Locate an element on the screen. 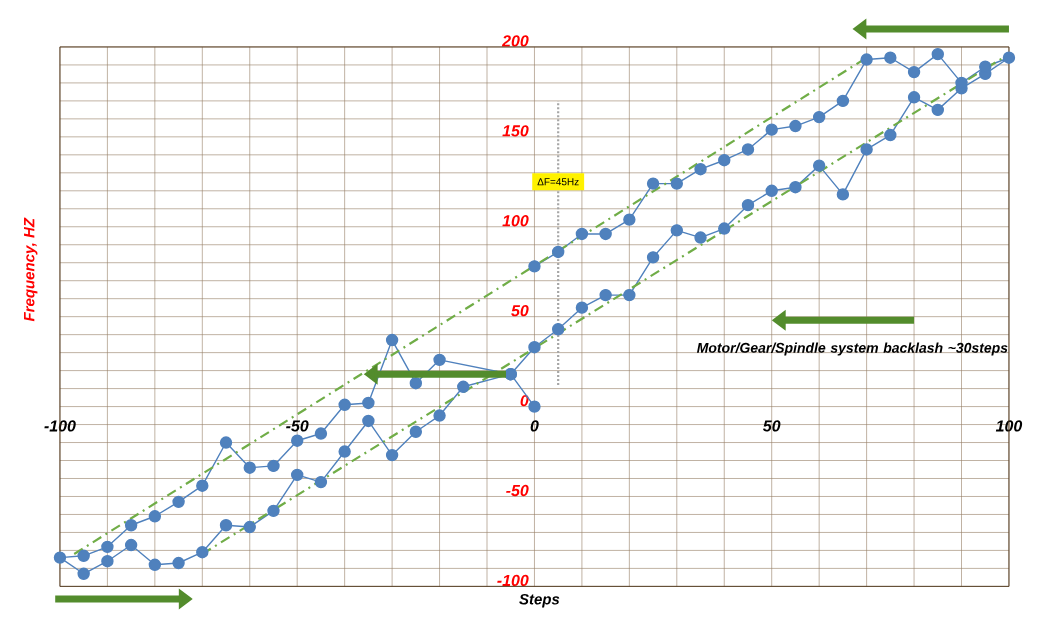  y-tick-label: -50 is located at coordinates (517, 490).